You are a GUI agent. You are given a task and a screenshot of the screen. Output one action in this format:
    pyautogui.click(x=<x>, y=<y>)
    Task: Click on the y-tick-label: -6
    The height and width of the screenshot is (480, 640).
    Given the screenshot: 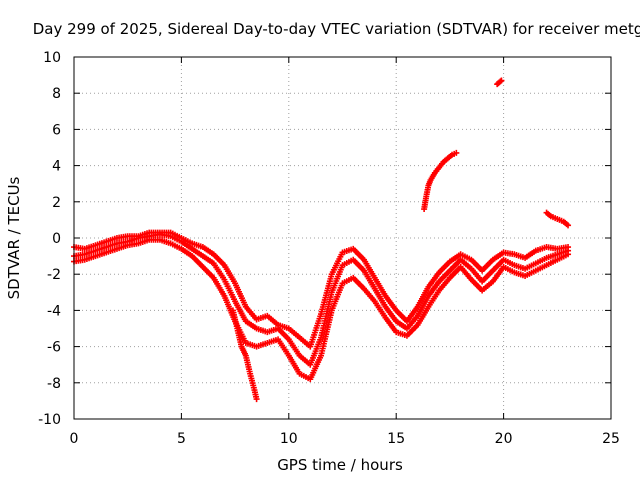 What is the action you would take?
    pyautogui.click(x=54, y=348)
    